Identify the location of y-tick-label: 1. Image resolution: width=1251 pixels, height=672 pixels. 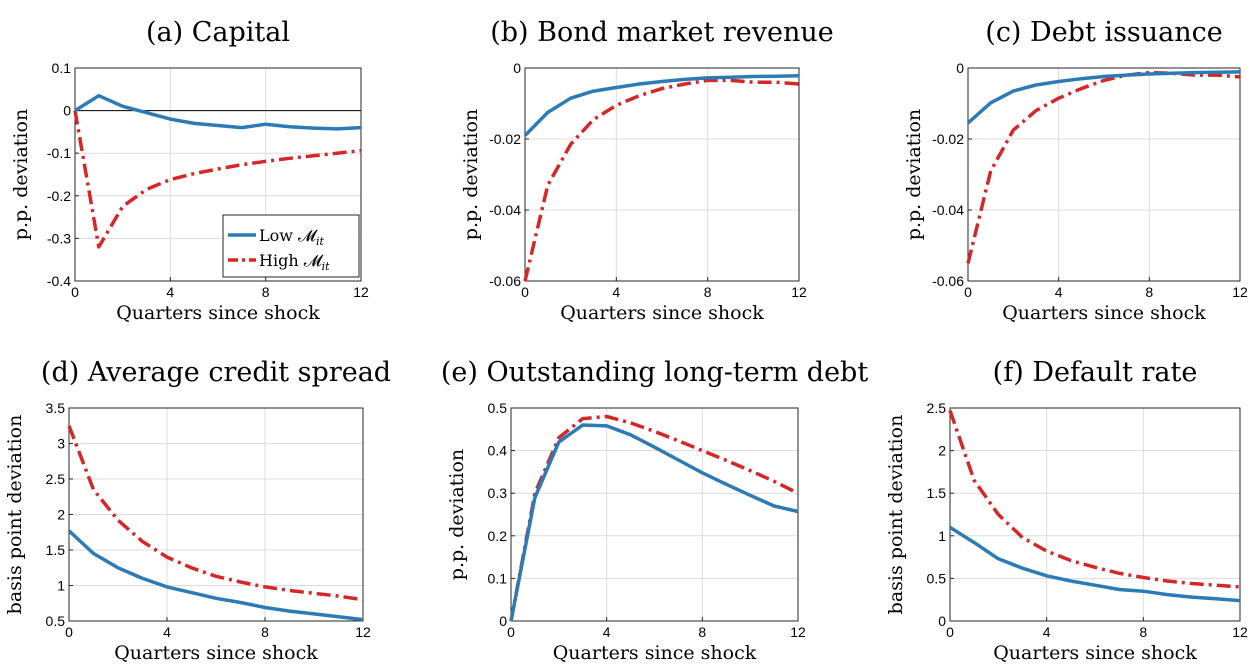
(61, 586).